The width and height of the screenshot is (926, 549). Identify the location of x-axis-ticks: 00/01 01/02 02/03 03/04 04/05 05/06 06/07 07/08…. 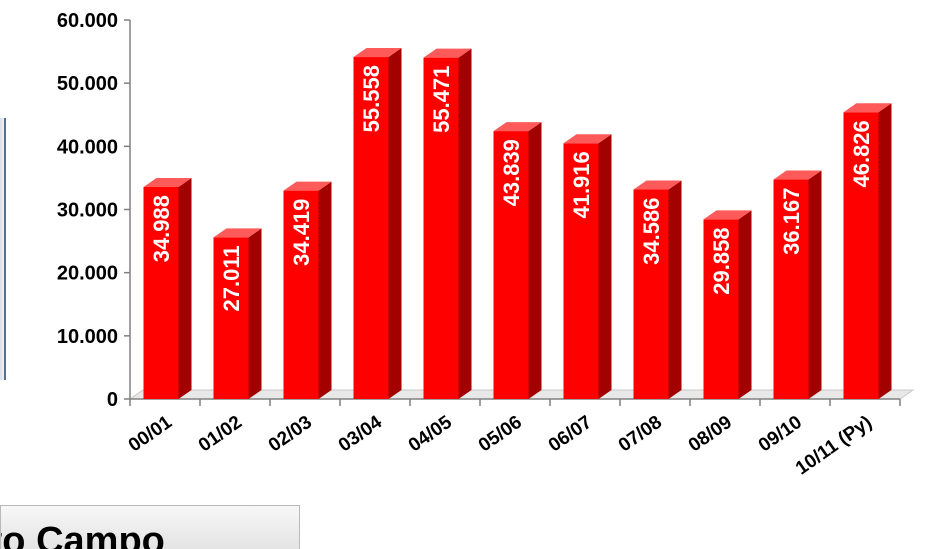
(500, 446).